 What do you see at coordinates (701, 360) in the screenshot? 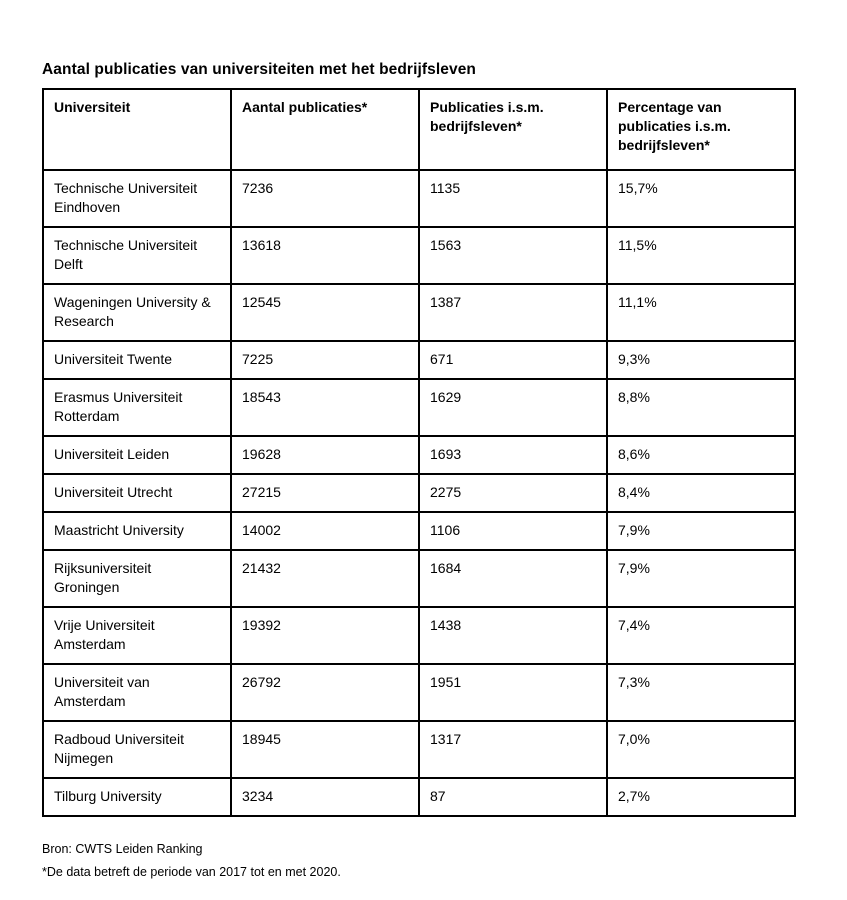
I see `cell-percentage: 9,3%` at bounding box center [701, 360].